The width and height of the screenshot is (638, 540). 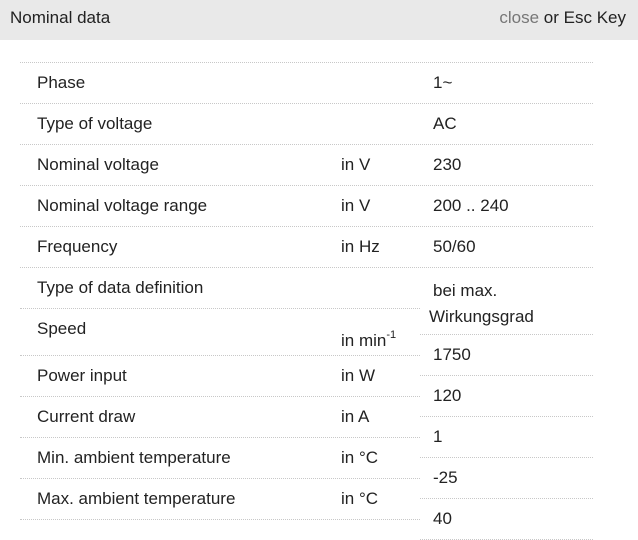 I want to click on row-label: Frequency, so click(x=77, y=246).